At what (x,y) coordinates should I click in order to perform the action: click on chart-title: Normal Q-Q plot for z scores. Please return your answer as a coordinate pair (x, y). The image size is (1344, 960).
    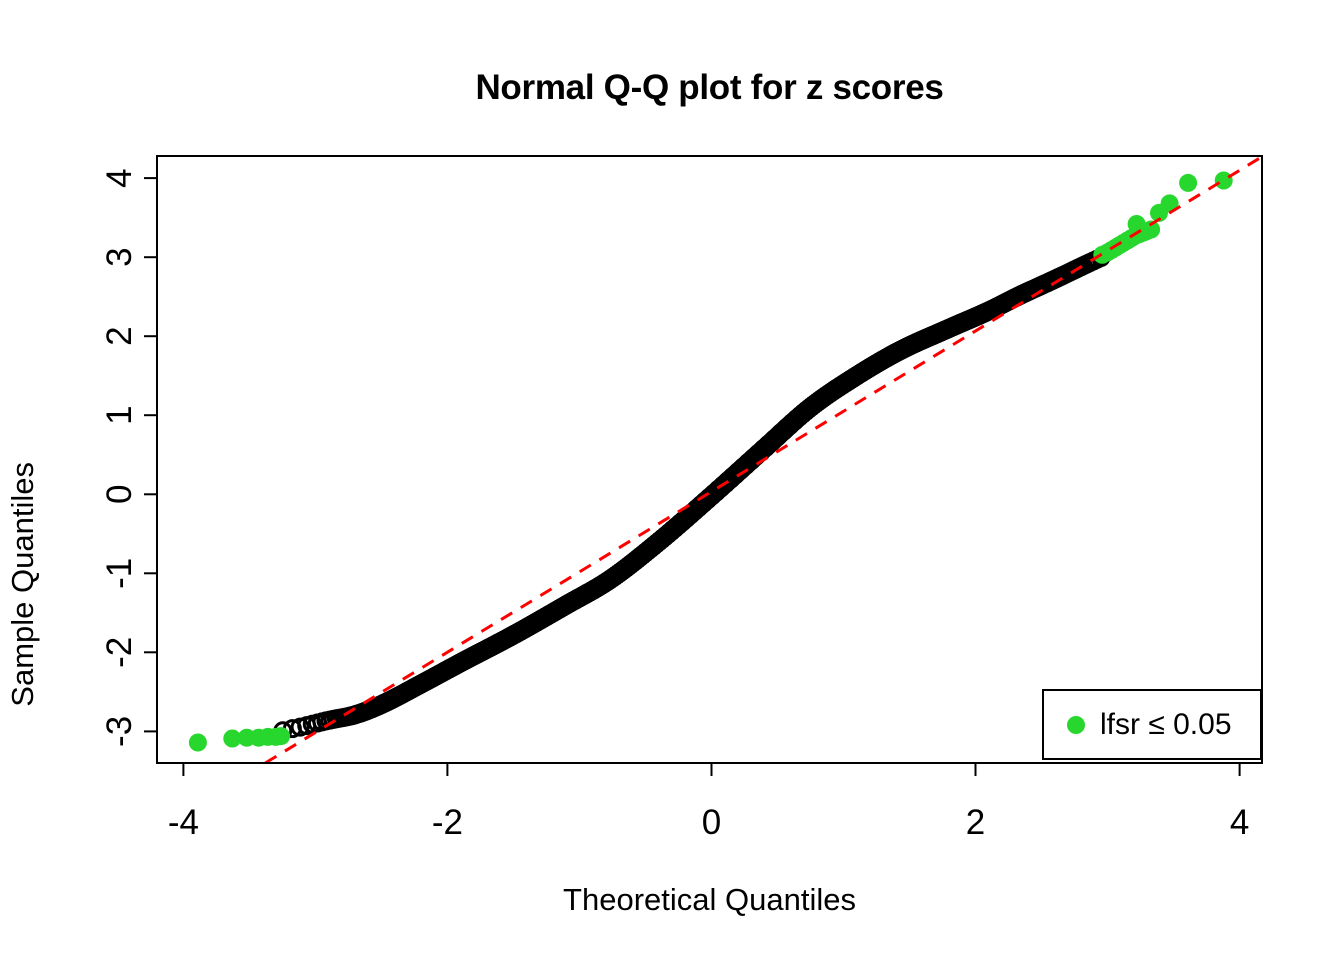
    Looking at the image, I should click on (709, 87).